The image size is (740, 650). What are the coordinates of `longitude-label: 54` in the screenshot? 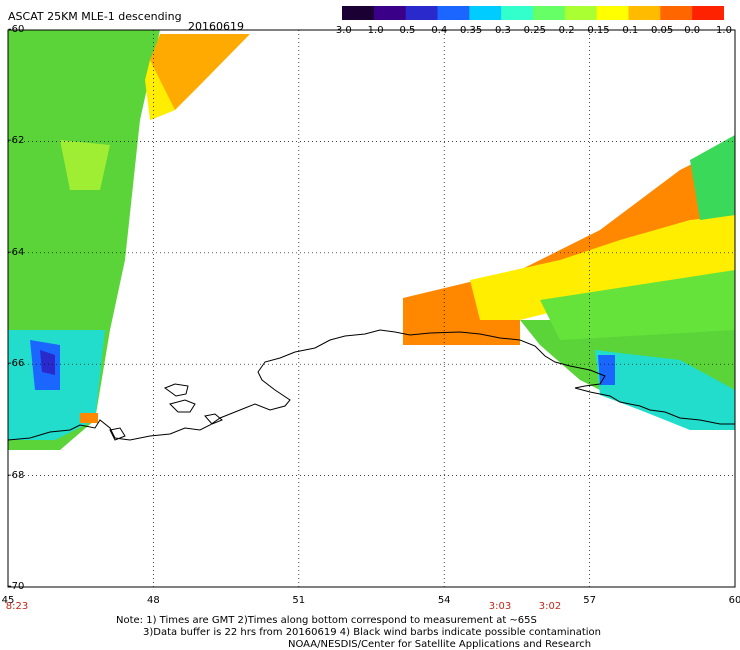 It's located at (444, 600).